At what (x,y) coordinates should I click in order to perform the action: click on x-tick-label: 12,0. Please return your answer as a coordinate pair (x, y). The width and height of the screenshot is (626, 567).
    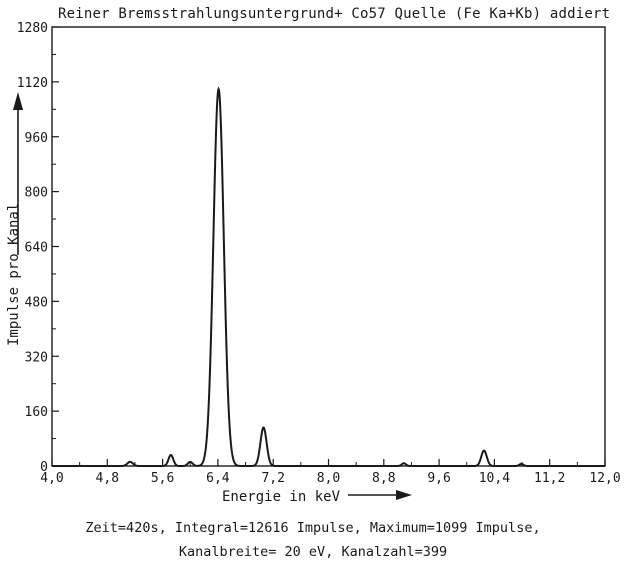
    Looking at the image, I should click on (604, 478).